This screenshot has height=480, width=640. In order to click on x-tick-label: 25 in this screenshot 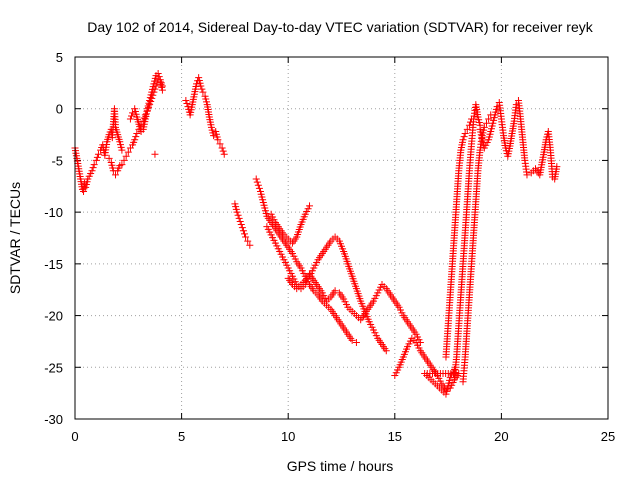, I will do `click(608, 436)`.